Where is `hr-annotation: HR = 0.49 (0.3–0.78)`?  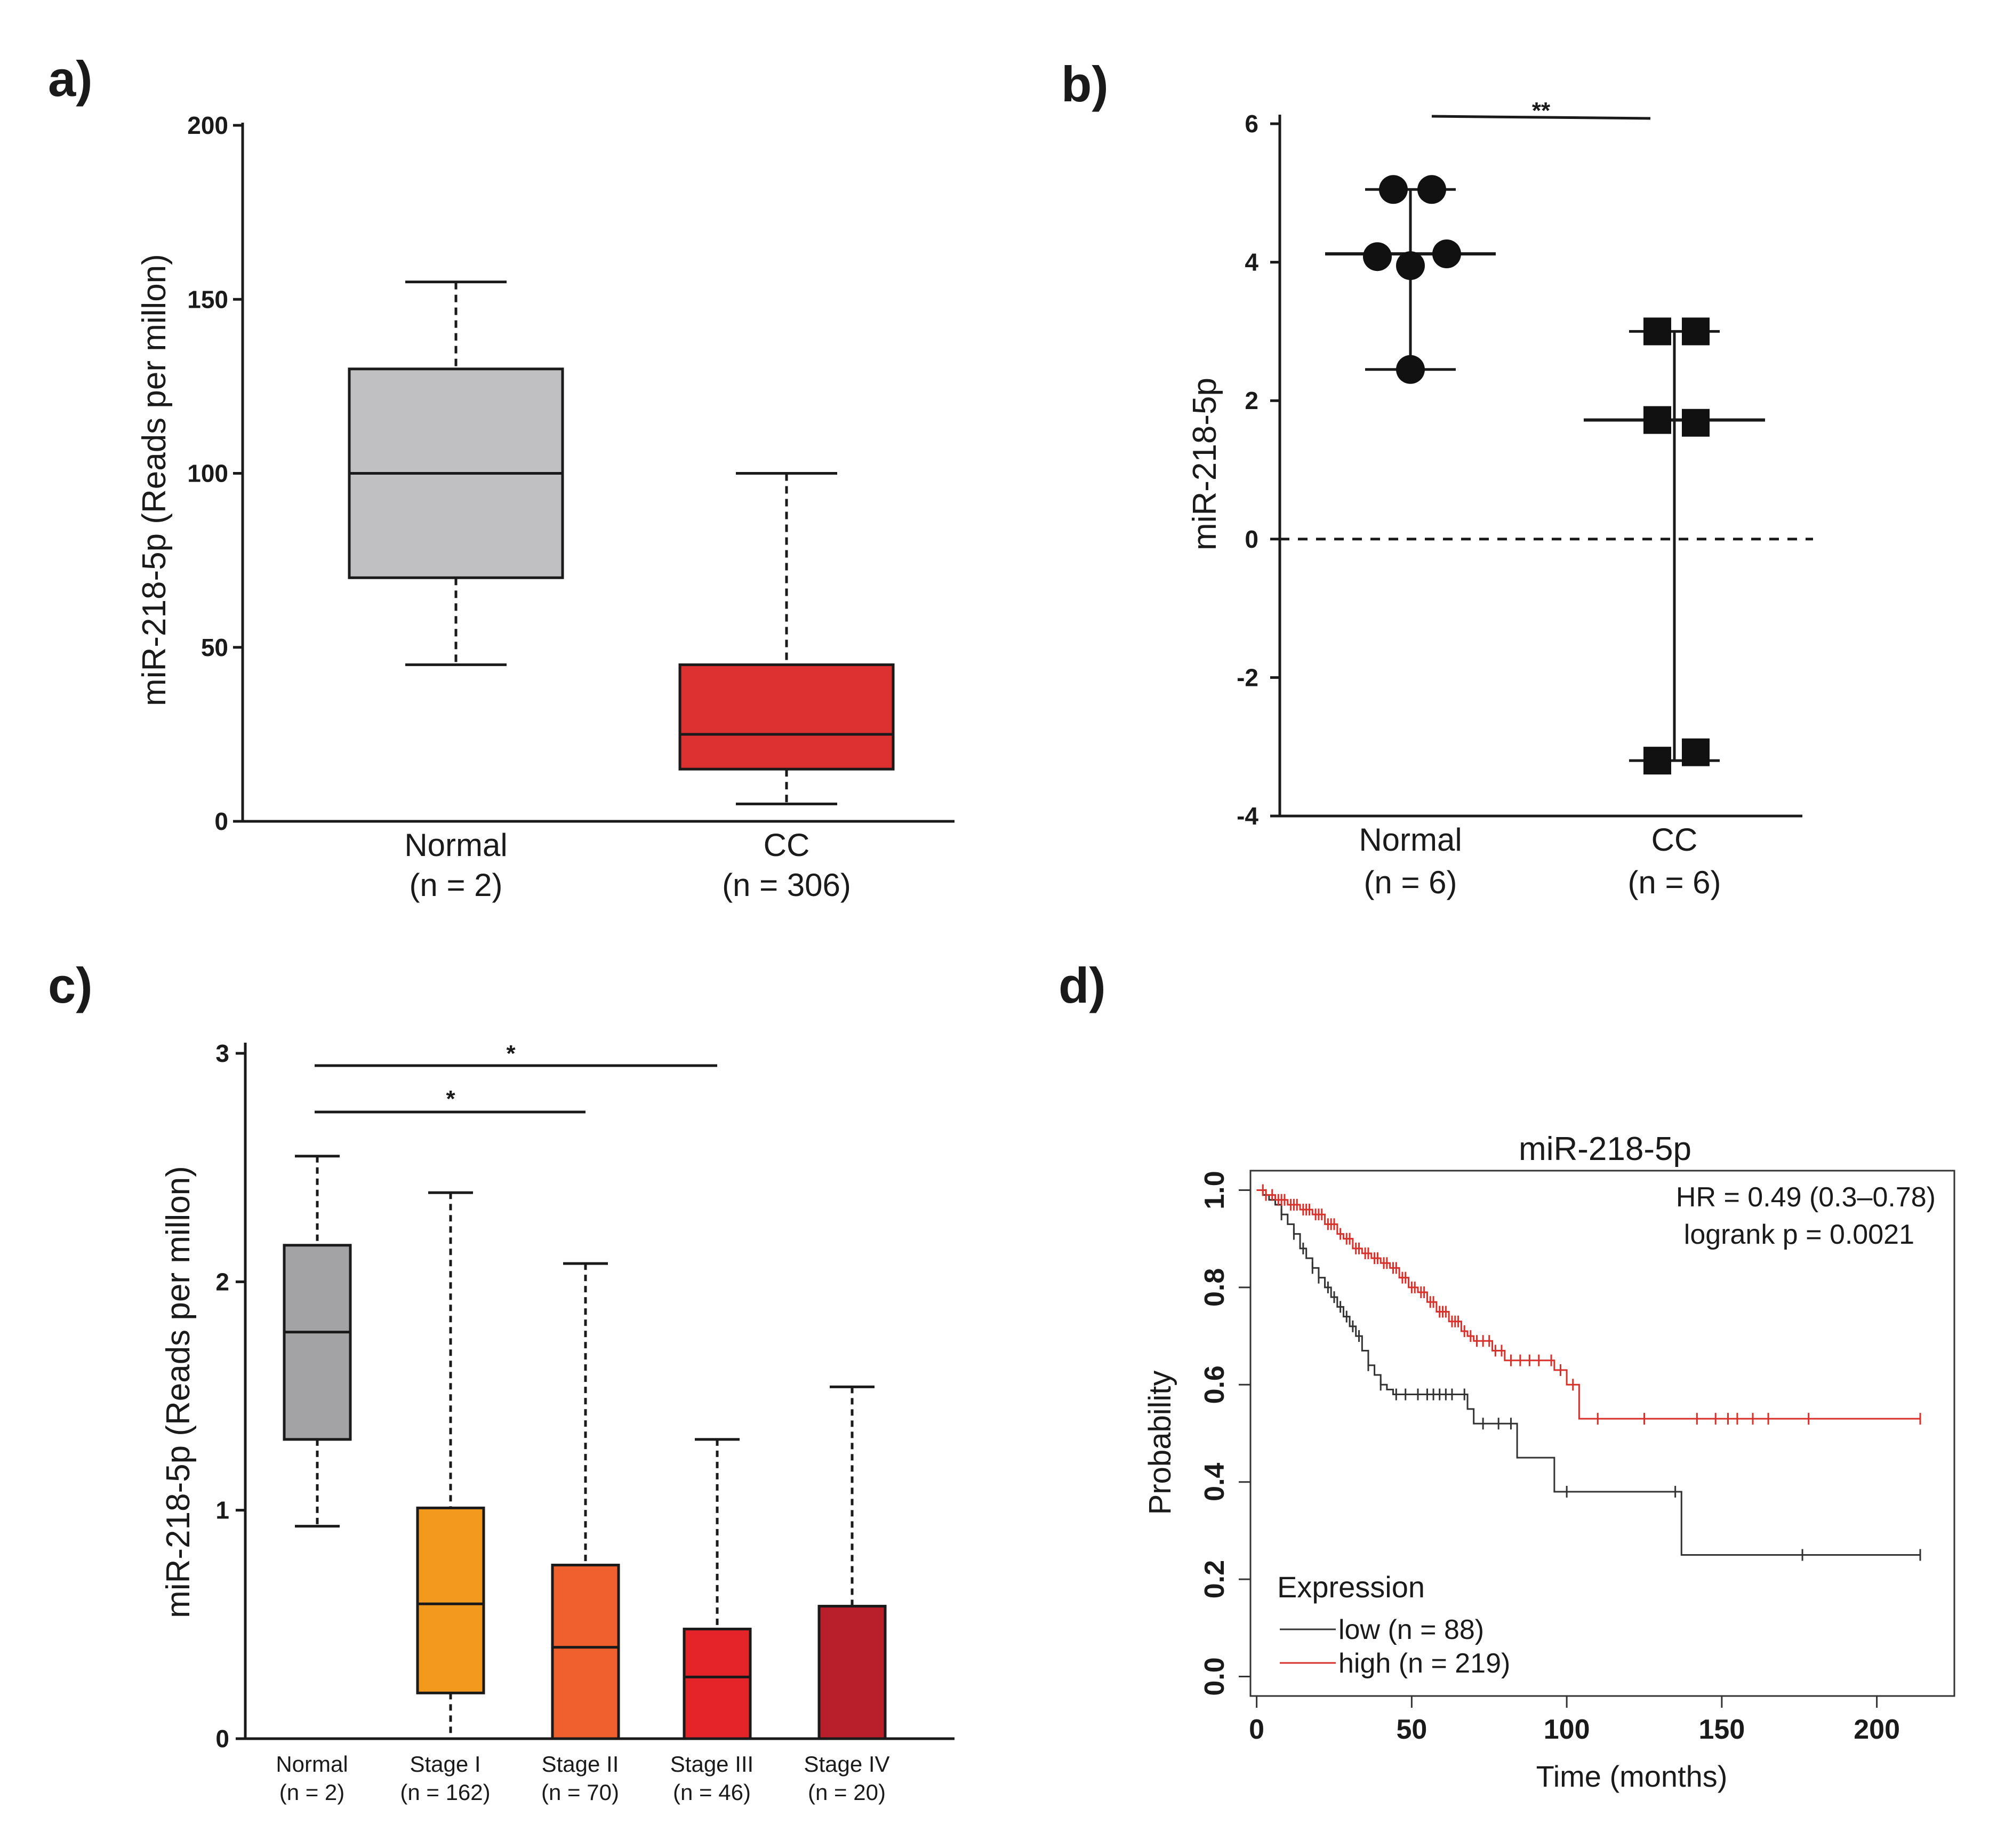 hr-annotation: HR = 0.49 (0.3–0.78) is located at coordinates (1806, 1197).